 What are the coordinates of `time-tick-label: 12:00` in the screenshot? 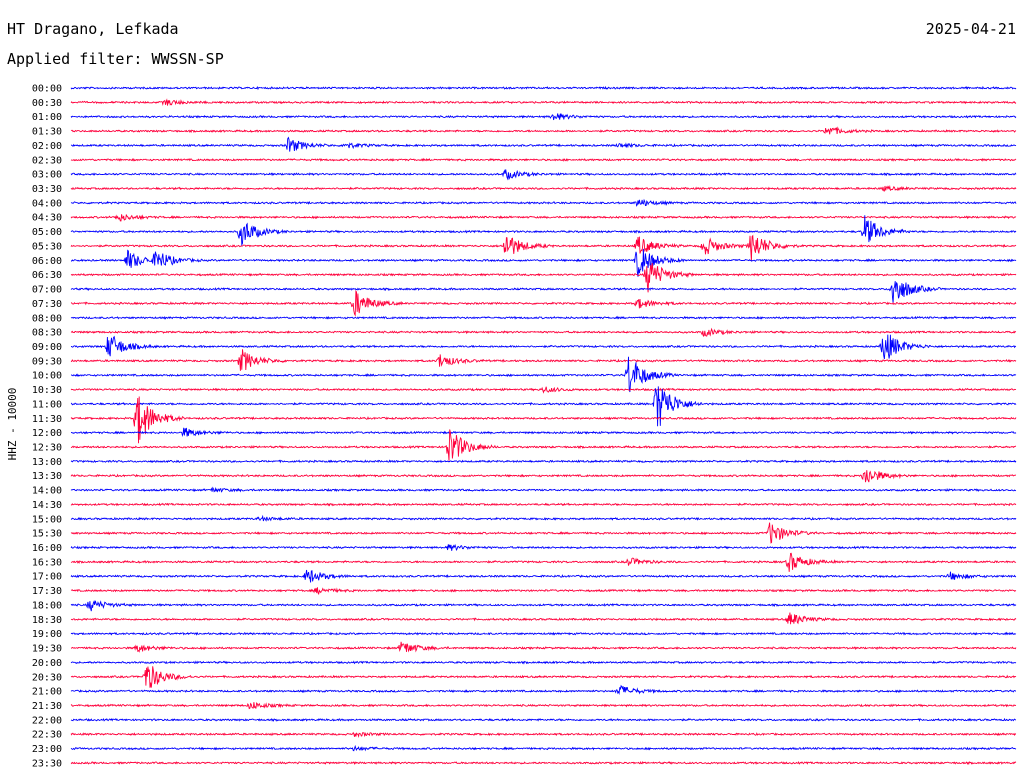 It's located at (47, 433).